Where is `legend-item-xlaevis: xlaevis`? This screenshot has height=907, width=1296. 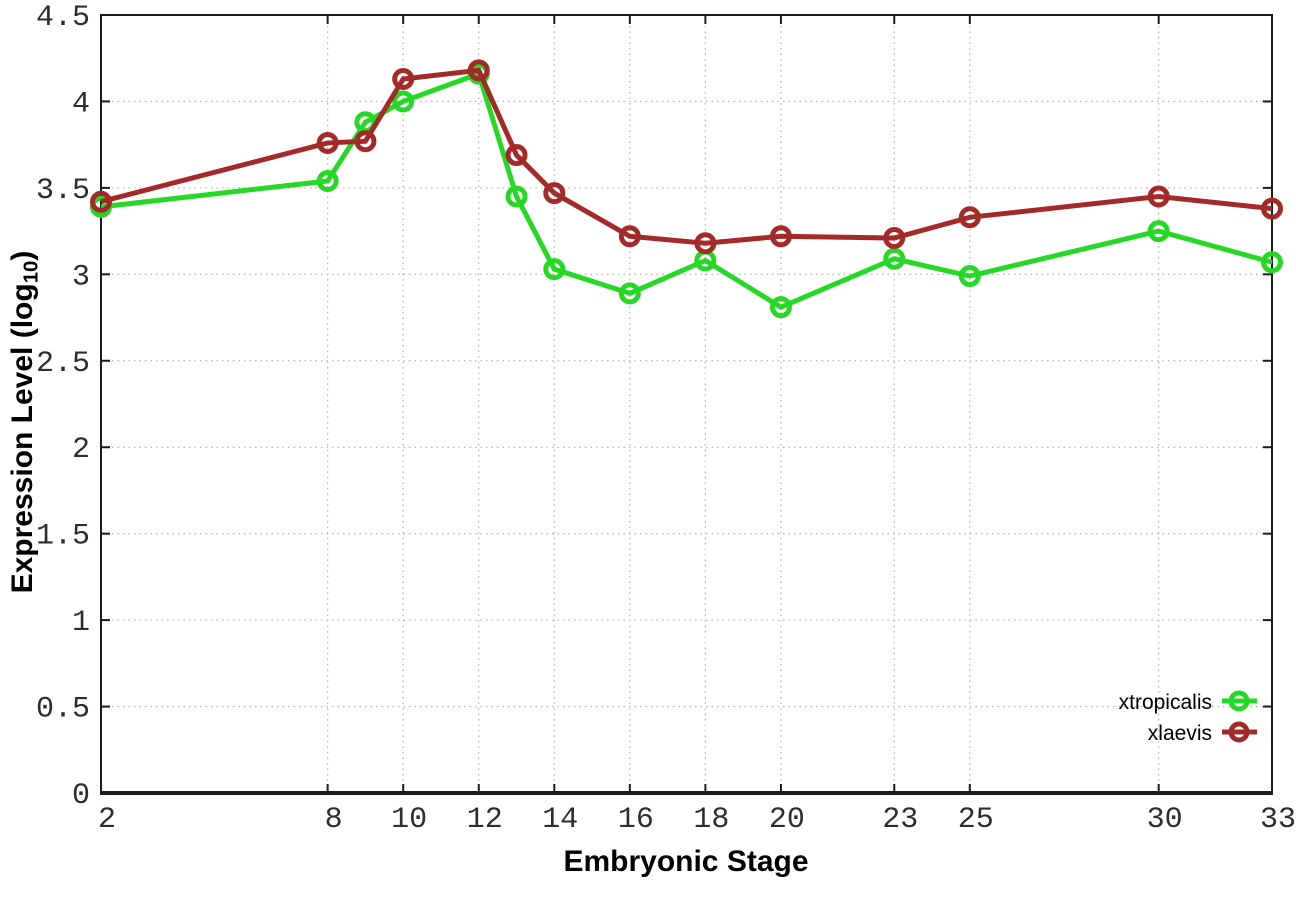
legend-item-xlaevis: xlaevis is located at coordinates (1202, 733).